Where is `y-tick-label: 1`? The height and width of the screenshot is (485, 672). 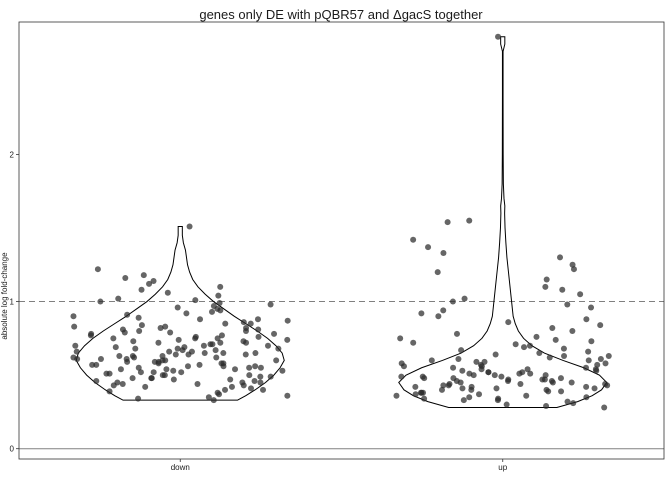 y-tick-label: 1 is located at coordinates (12, 302).